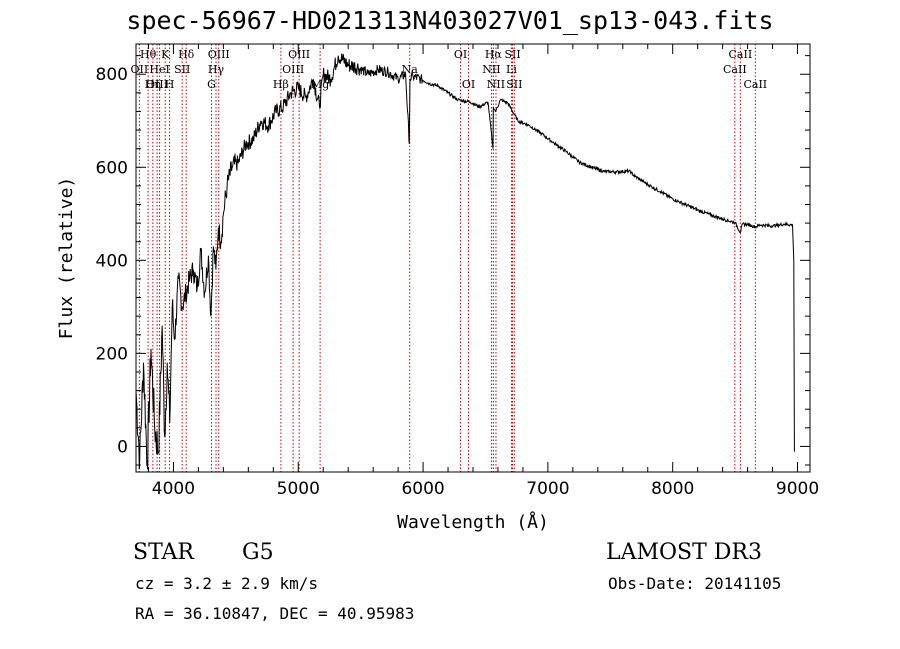  What do you see at coordinates (173, 489) in the screenshot?
I see `x-tick-label: 4000` at bounding box center [173, 489].